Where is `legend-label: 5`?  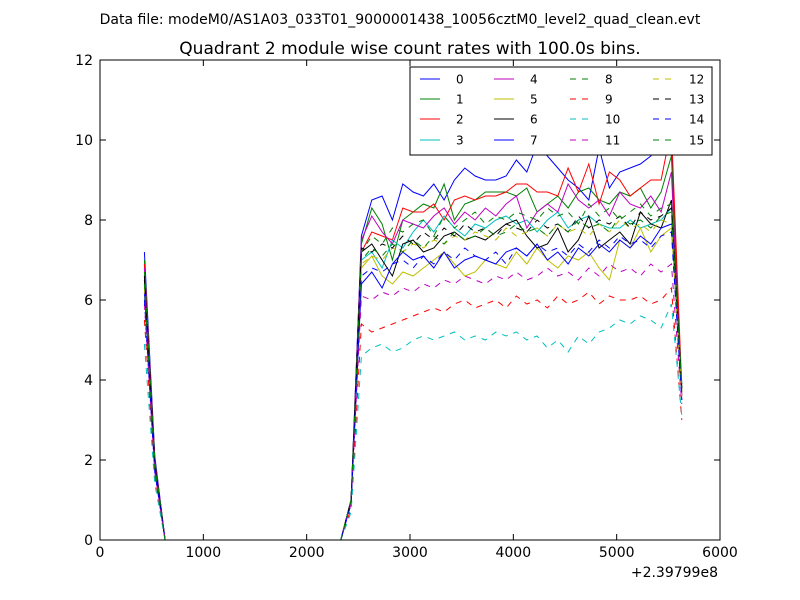
legend-label: 5 is located at coordinates (534, 100).